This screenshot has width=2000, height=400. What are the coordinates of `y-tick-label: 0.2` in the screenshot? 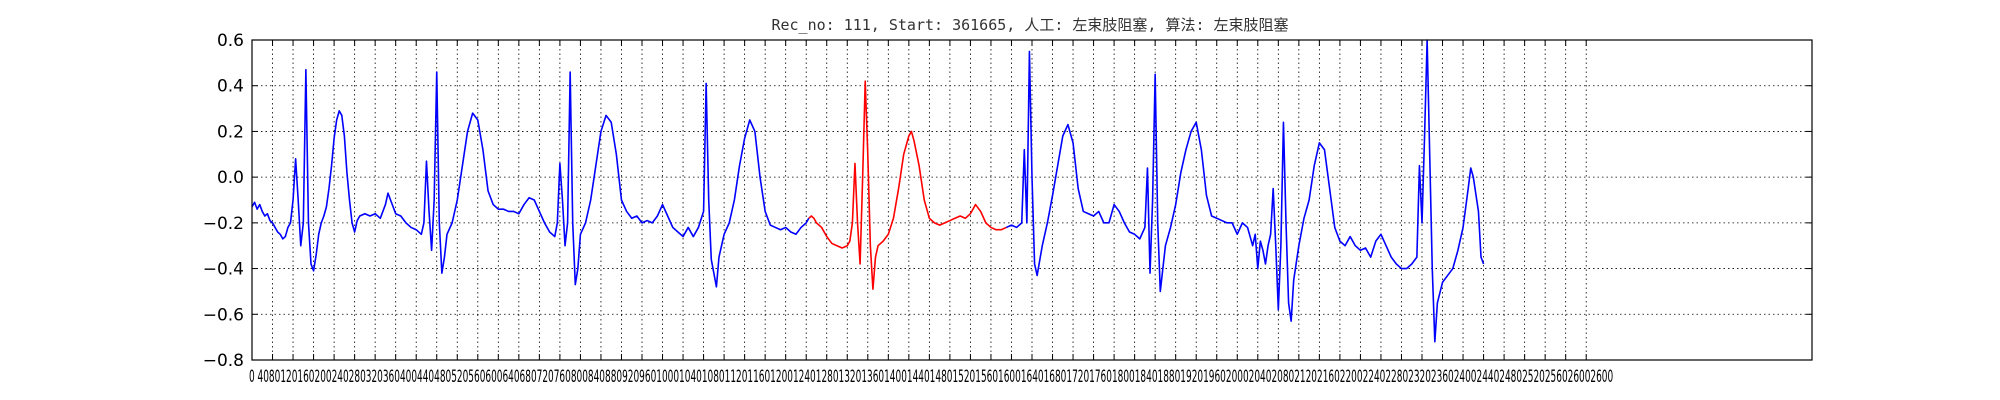 It's located at (230, 132).